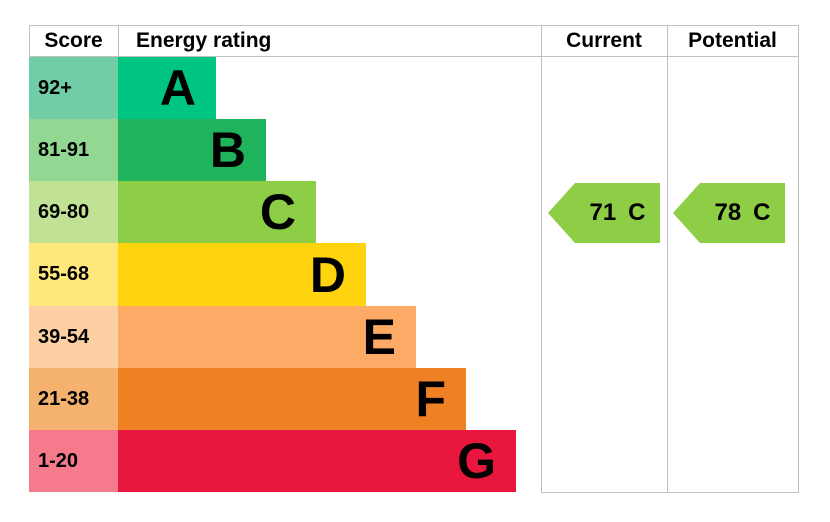 The width and height of the screenshot is (830, 522). Describe the element at coordinates (192, 150) in the screenshot. I see `band-bar: B` at that location.